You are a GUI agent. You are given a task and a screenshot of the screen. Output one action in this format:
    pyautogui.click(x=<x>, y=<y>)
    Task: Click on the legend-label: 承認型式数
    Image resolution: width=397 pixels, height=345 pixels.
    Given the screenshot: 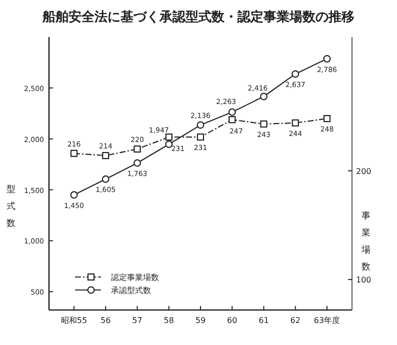 What is the action you would take?
    pyautogui.click(x=131, y=290)
    